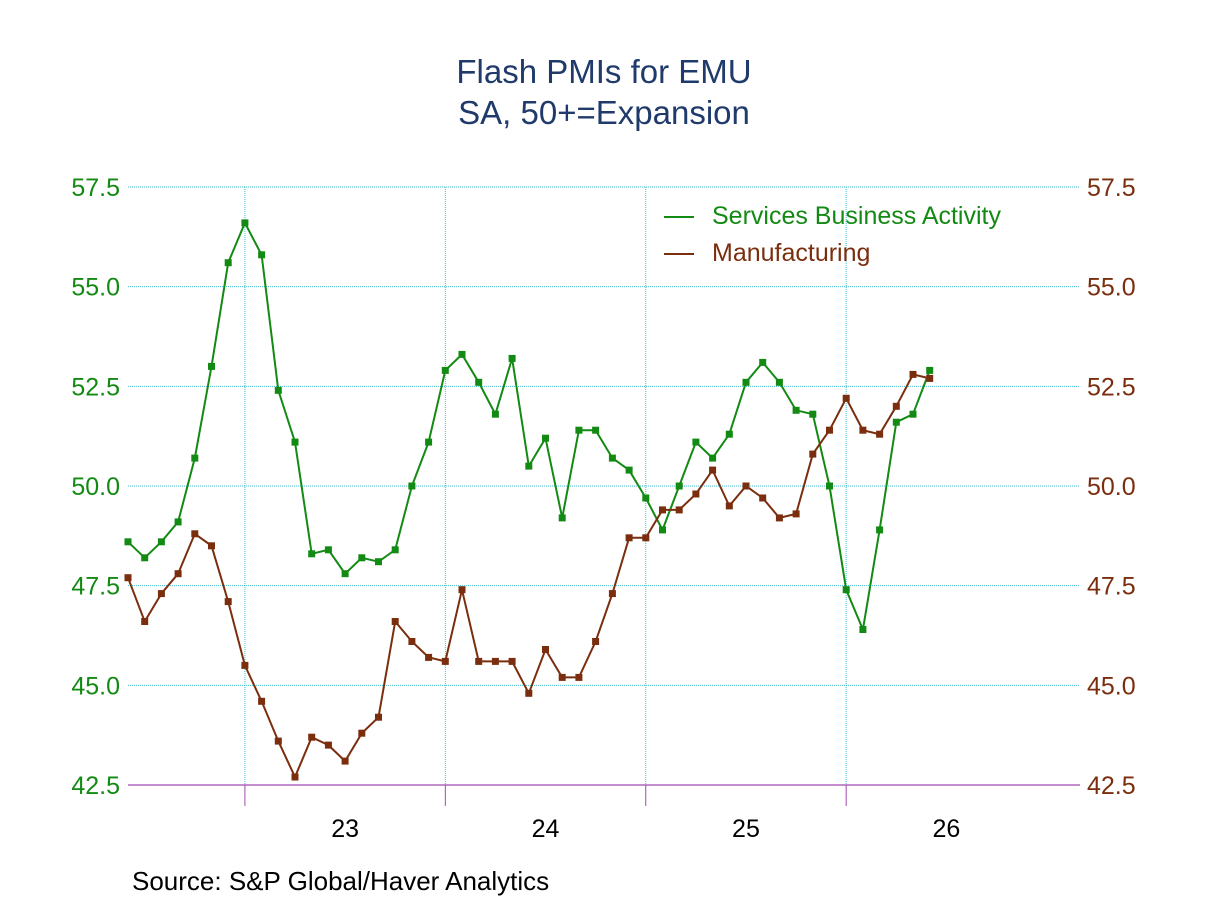  I want to click on chart-title: Flash PMIs for EMU, so click(604, 71).